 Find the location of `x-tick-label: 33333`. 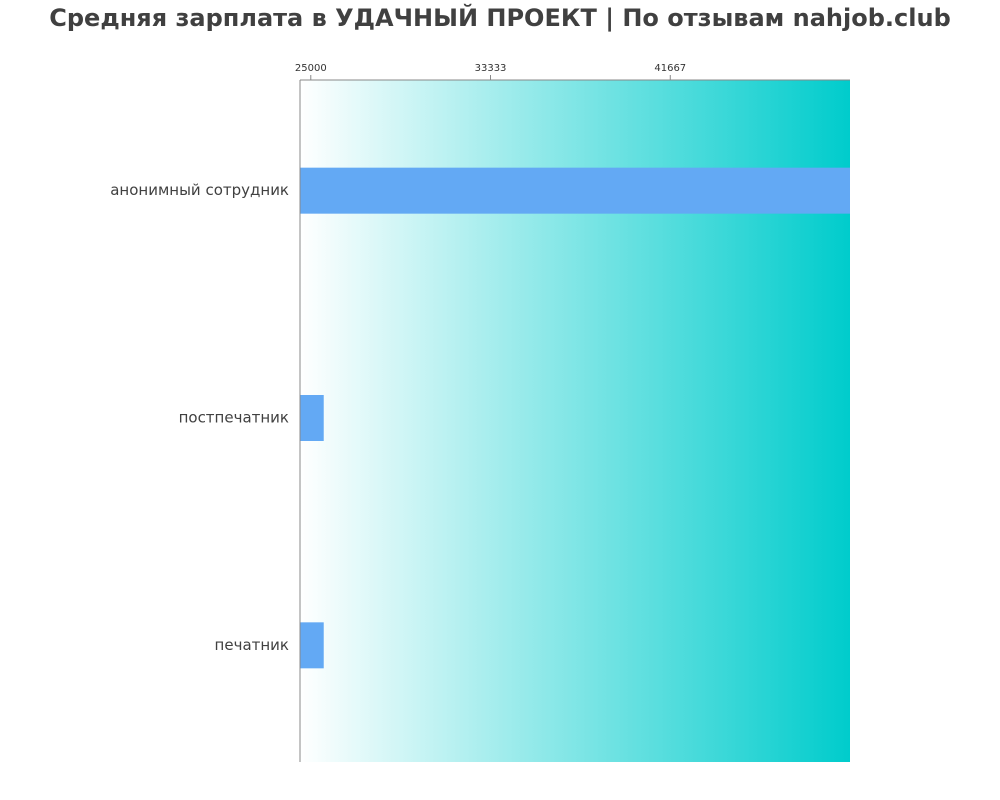

x-tick-label: 33333 is located at coordinates (491, 68).